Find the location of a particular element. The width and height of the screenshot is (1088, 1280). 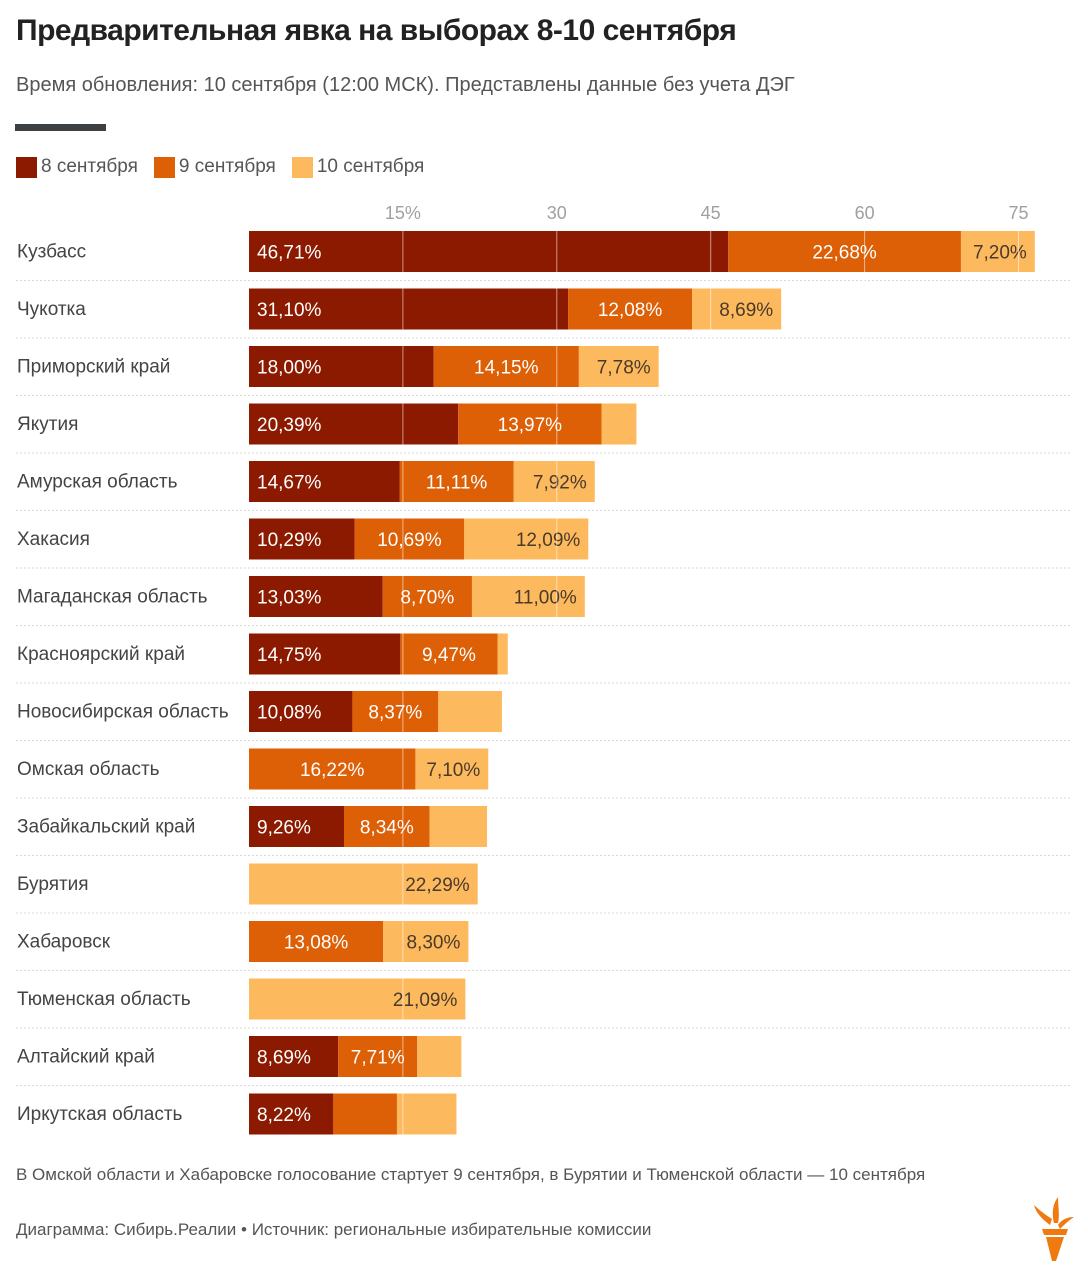

data-label: 20,39% is located at coordinates (289, 425).